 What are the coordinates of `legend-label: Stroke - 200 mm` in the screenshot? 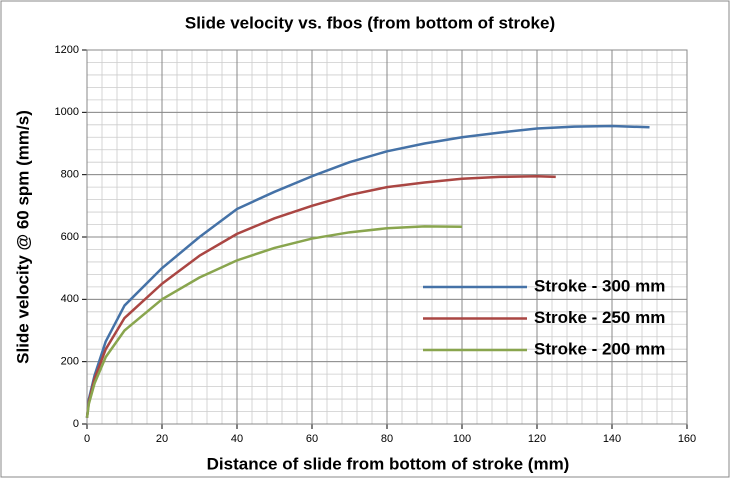 It's located at (599, 348).